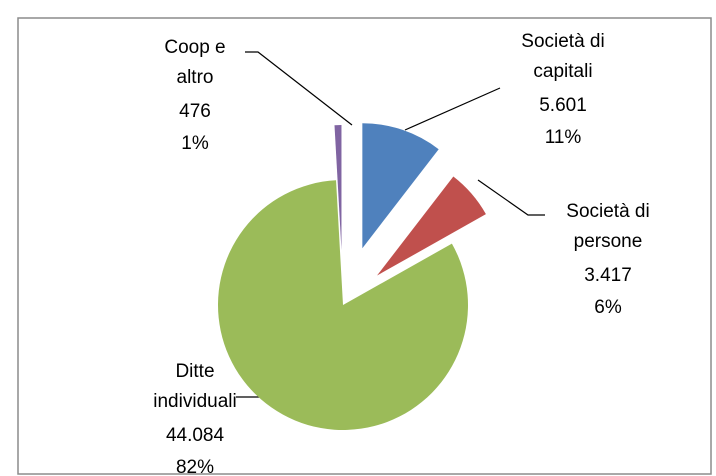 This screenshot has height=476, width=716. Describe the element at coordinates (195, 466) in the screenshot. I see `percent-label: 82%` at that location.